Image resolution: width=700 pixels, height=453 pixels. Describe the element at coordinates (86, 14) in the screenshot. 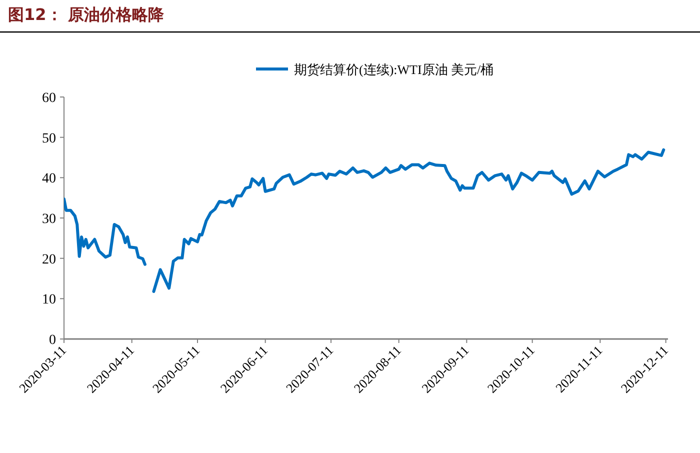

I see `chart-title: 图12： 原油价格略降` at that location.